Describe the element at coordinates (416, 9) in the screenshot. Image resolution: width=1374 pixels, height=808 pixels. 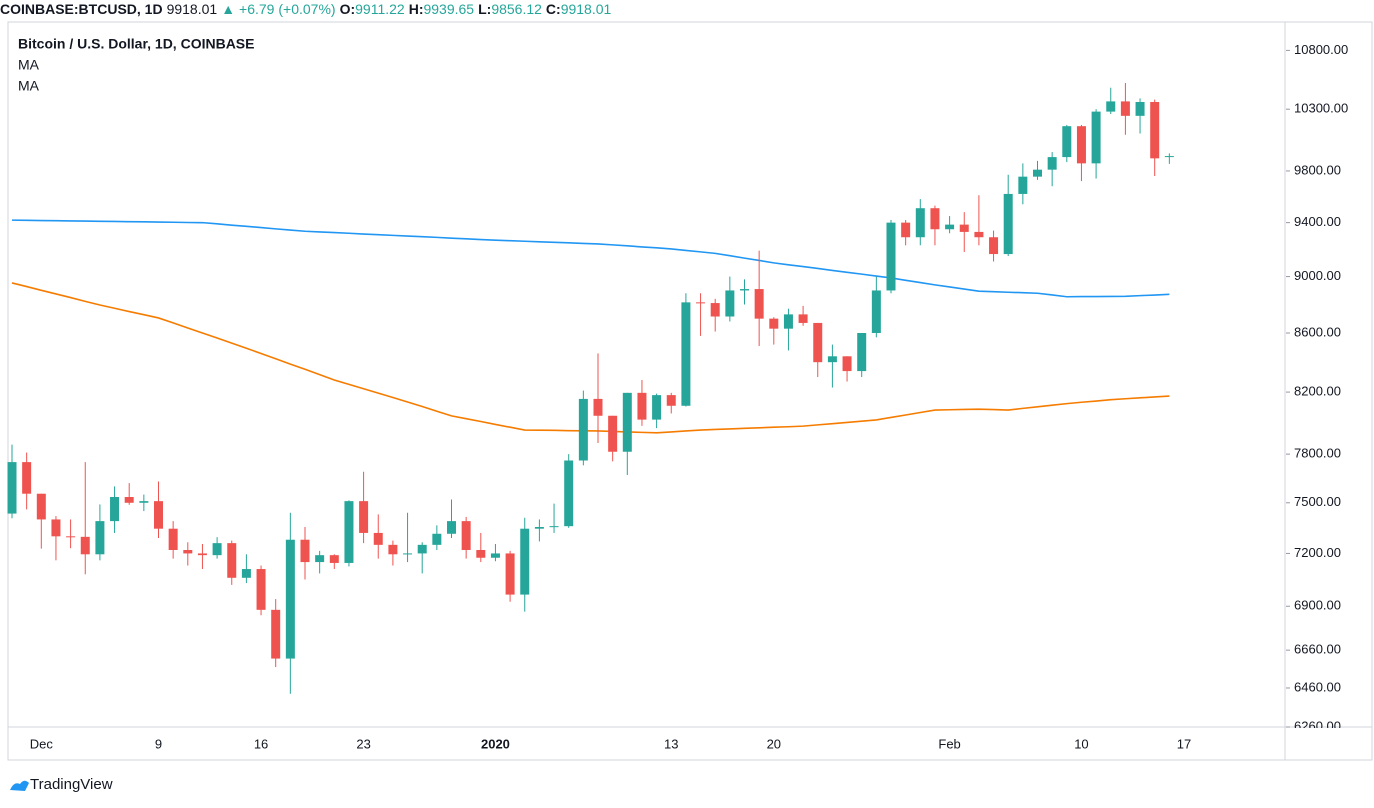
I see `high-label: H:` at that location.